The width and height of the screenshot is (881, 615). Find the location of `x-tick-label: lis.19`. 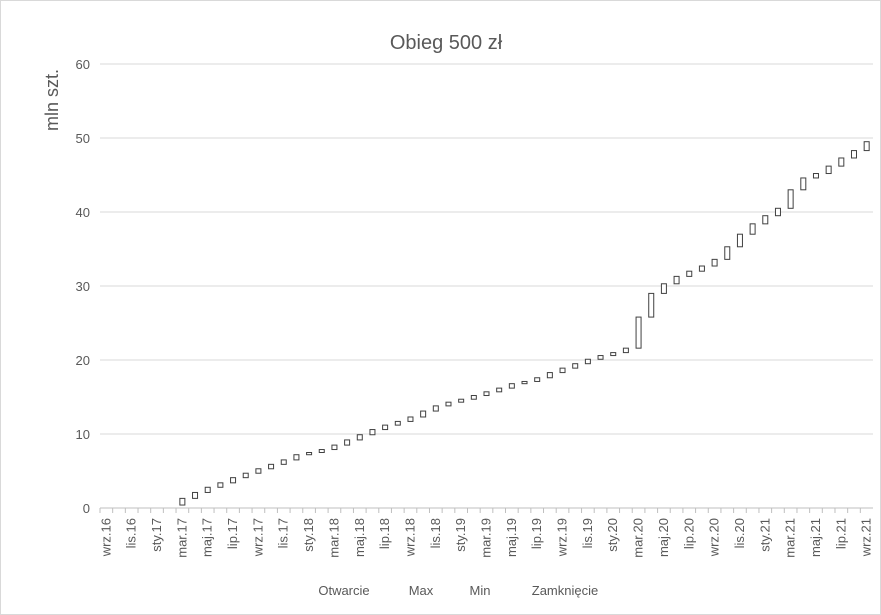

x-tick-label: lis.19 is located at coordinates (587, 533).